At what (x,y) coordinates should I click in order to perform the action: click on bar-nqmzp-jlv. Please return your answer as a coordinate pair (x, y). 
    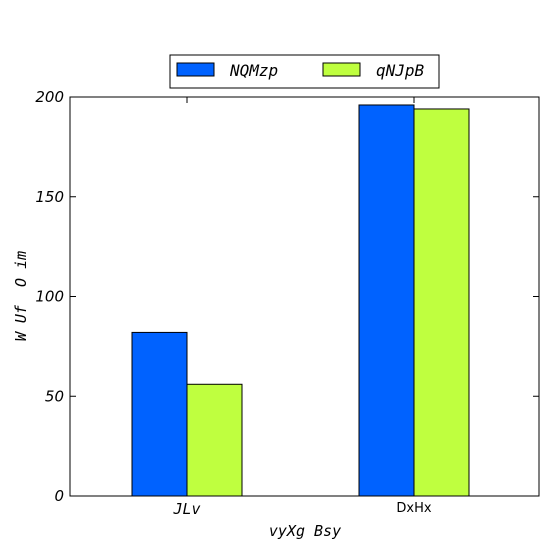
    Looking at the image, I should click on (159, 414).